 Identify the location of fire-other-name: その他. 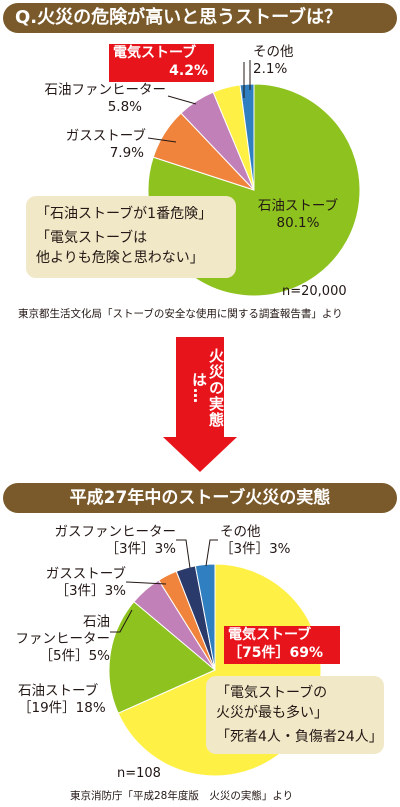
(240, 532).